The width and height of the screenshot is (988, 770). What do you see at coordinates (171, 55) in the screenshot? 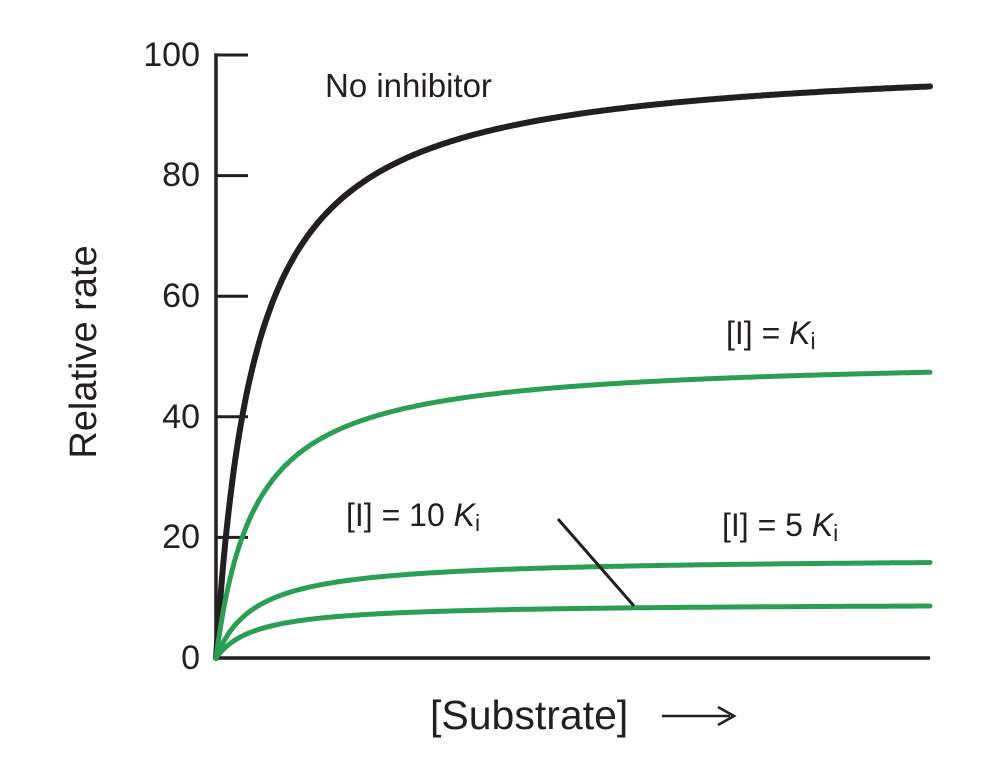
I see `y-tick-label-100: 100` at bounding box center [171, 55].